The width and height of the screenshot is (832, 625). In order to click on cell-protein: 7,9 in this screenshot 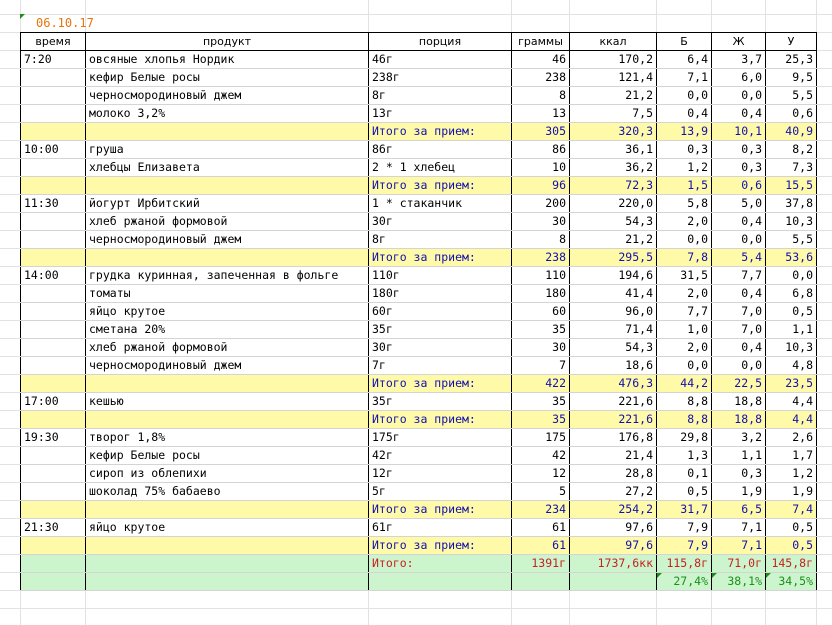, I will do `click(684, 527)`.